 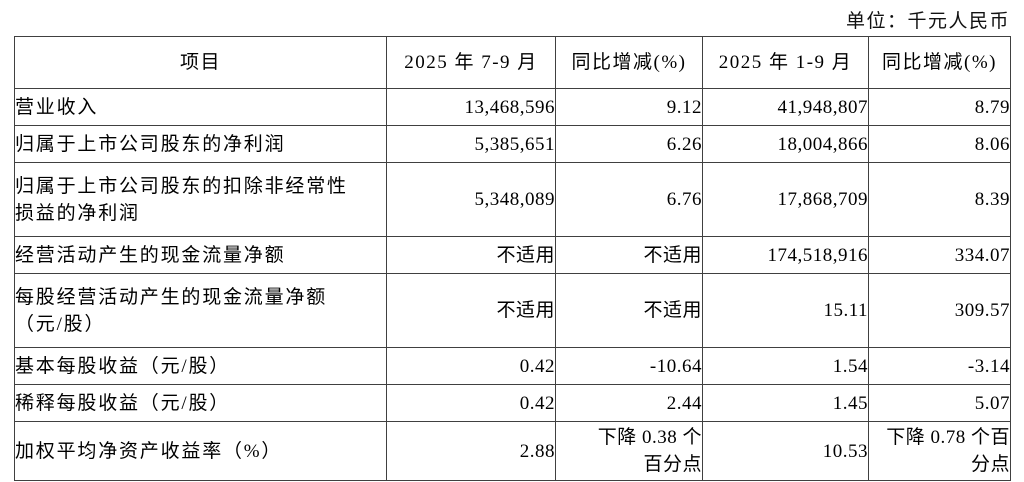 What do you see at coordinates (629, 144) in the screenshot?
I see `q3-yoy-cell: 6.26` at bounding box center [629, 144].